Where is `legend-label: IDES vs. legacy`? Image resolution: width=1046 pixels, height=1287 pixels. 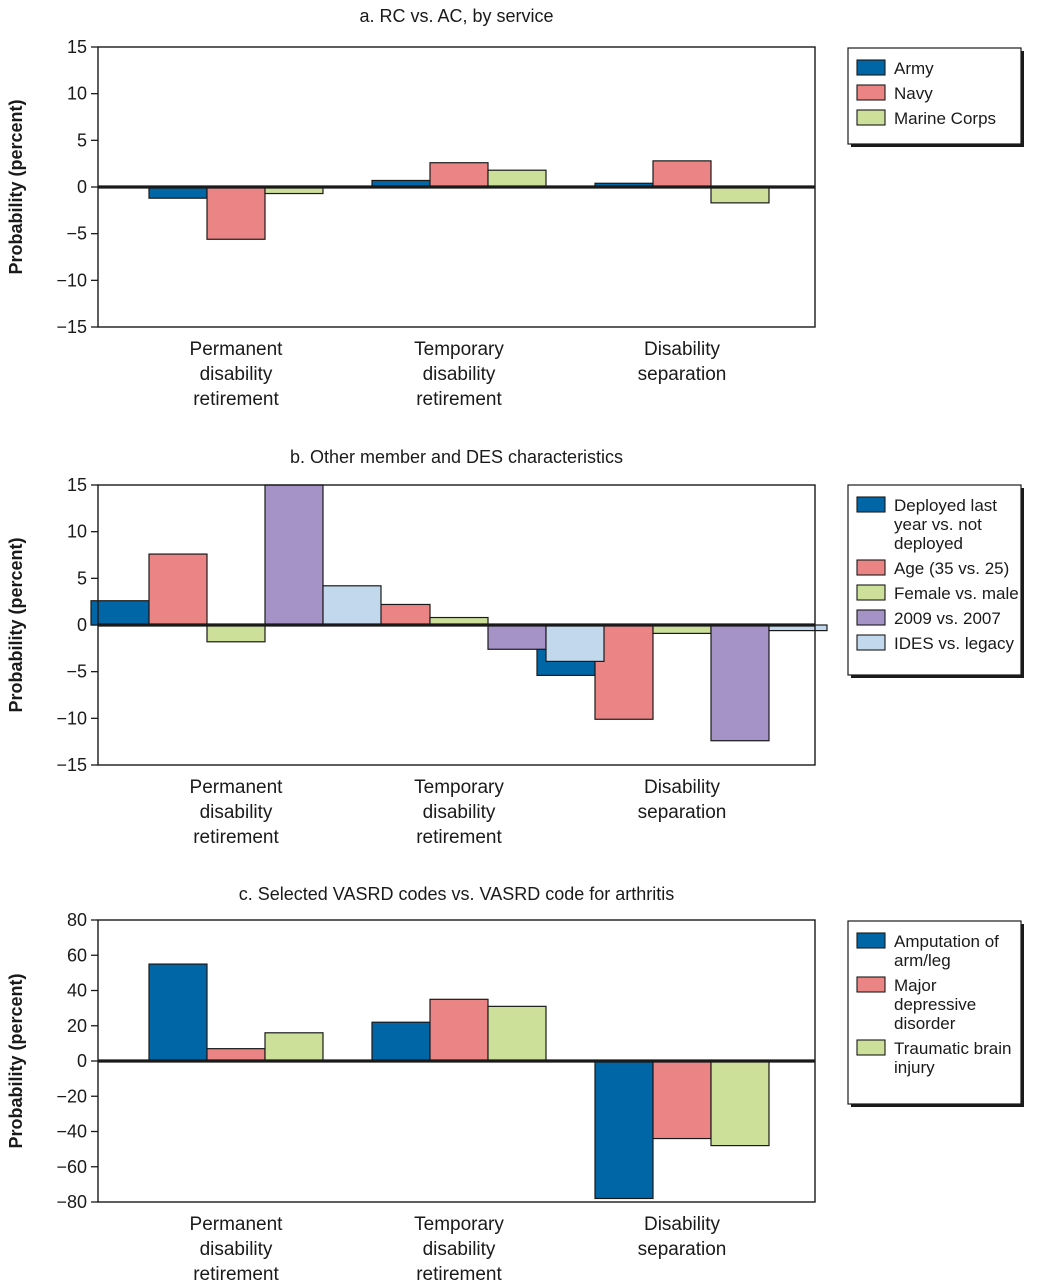
legend-label: IDES vs. legacy is located at coordinates (954, 643).